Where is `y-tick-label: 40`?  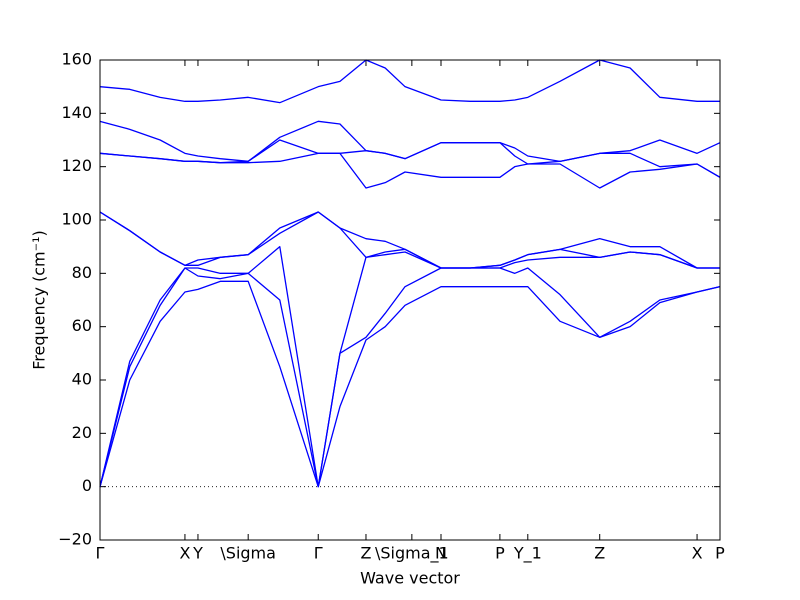 y-tick-label: 40 is located at coordinates (82, 379).